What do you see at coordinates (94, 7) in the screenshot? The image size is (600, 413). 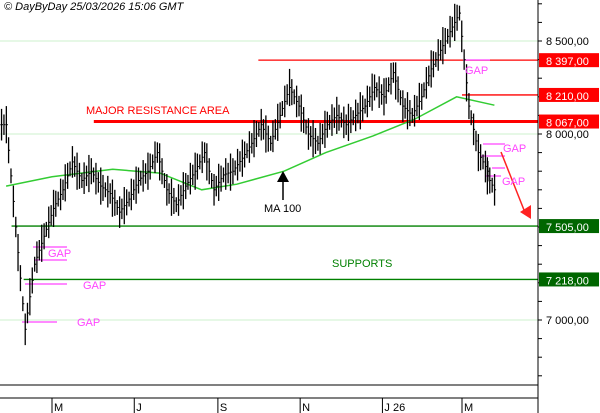 I see `copyright: © DayByDay 25/03/2026 15:06 GMT` at bounding box center [94, 7].